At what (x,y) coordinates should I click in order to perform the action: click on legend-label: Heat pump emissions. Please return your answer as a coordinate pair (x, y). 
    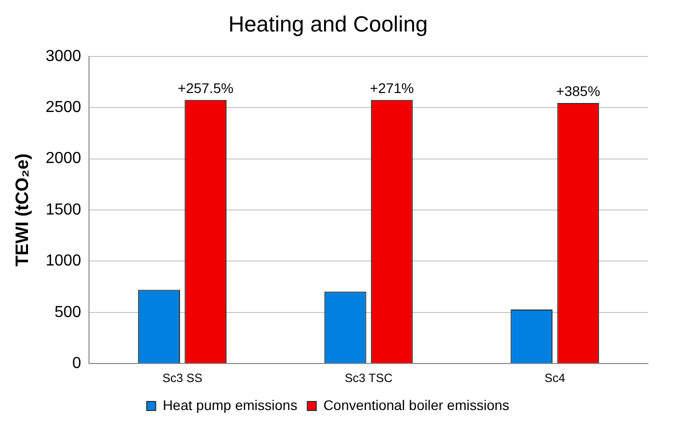
    Looking at the image, I should click on (230, 404).